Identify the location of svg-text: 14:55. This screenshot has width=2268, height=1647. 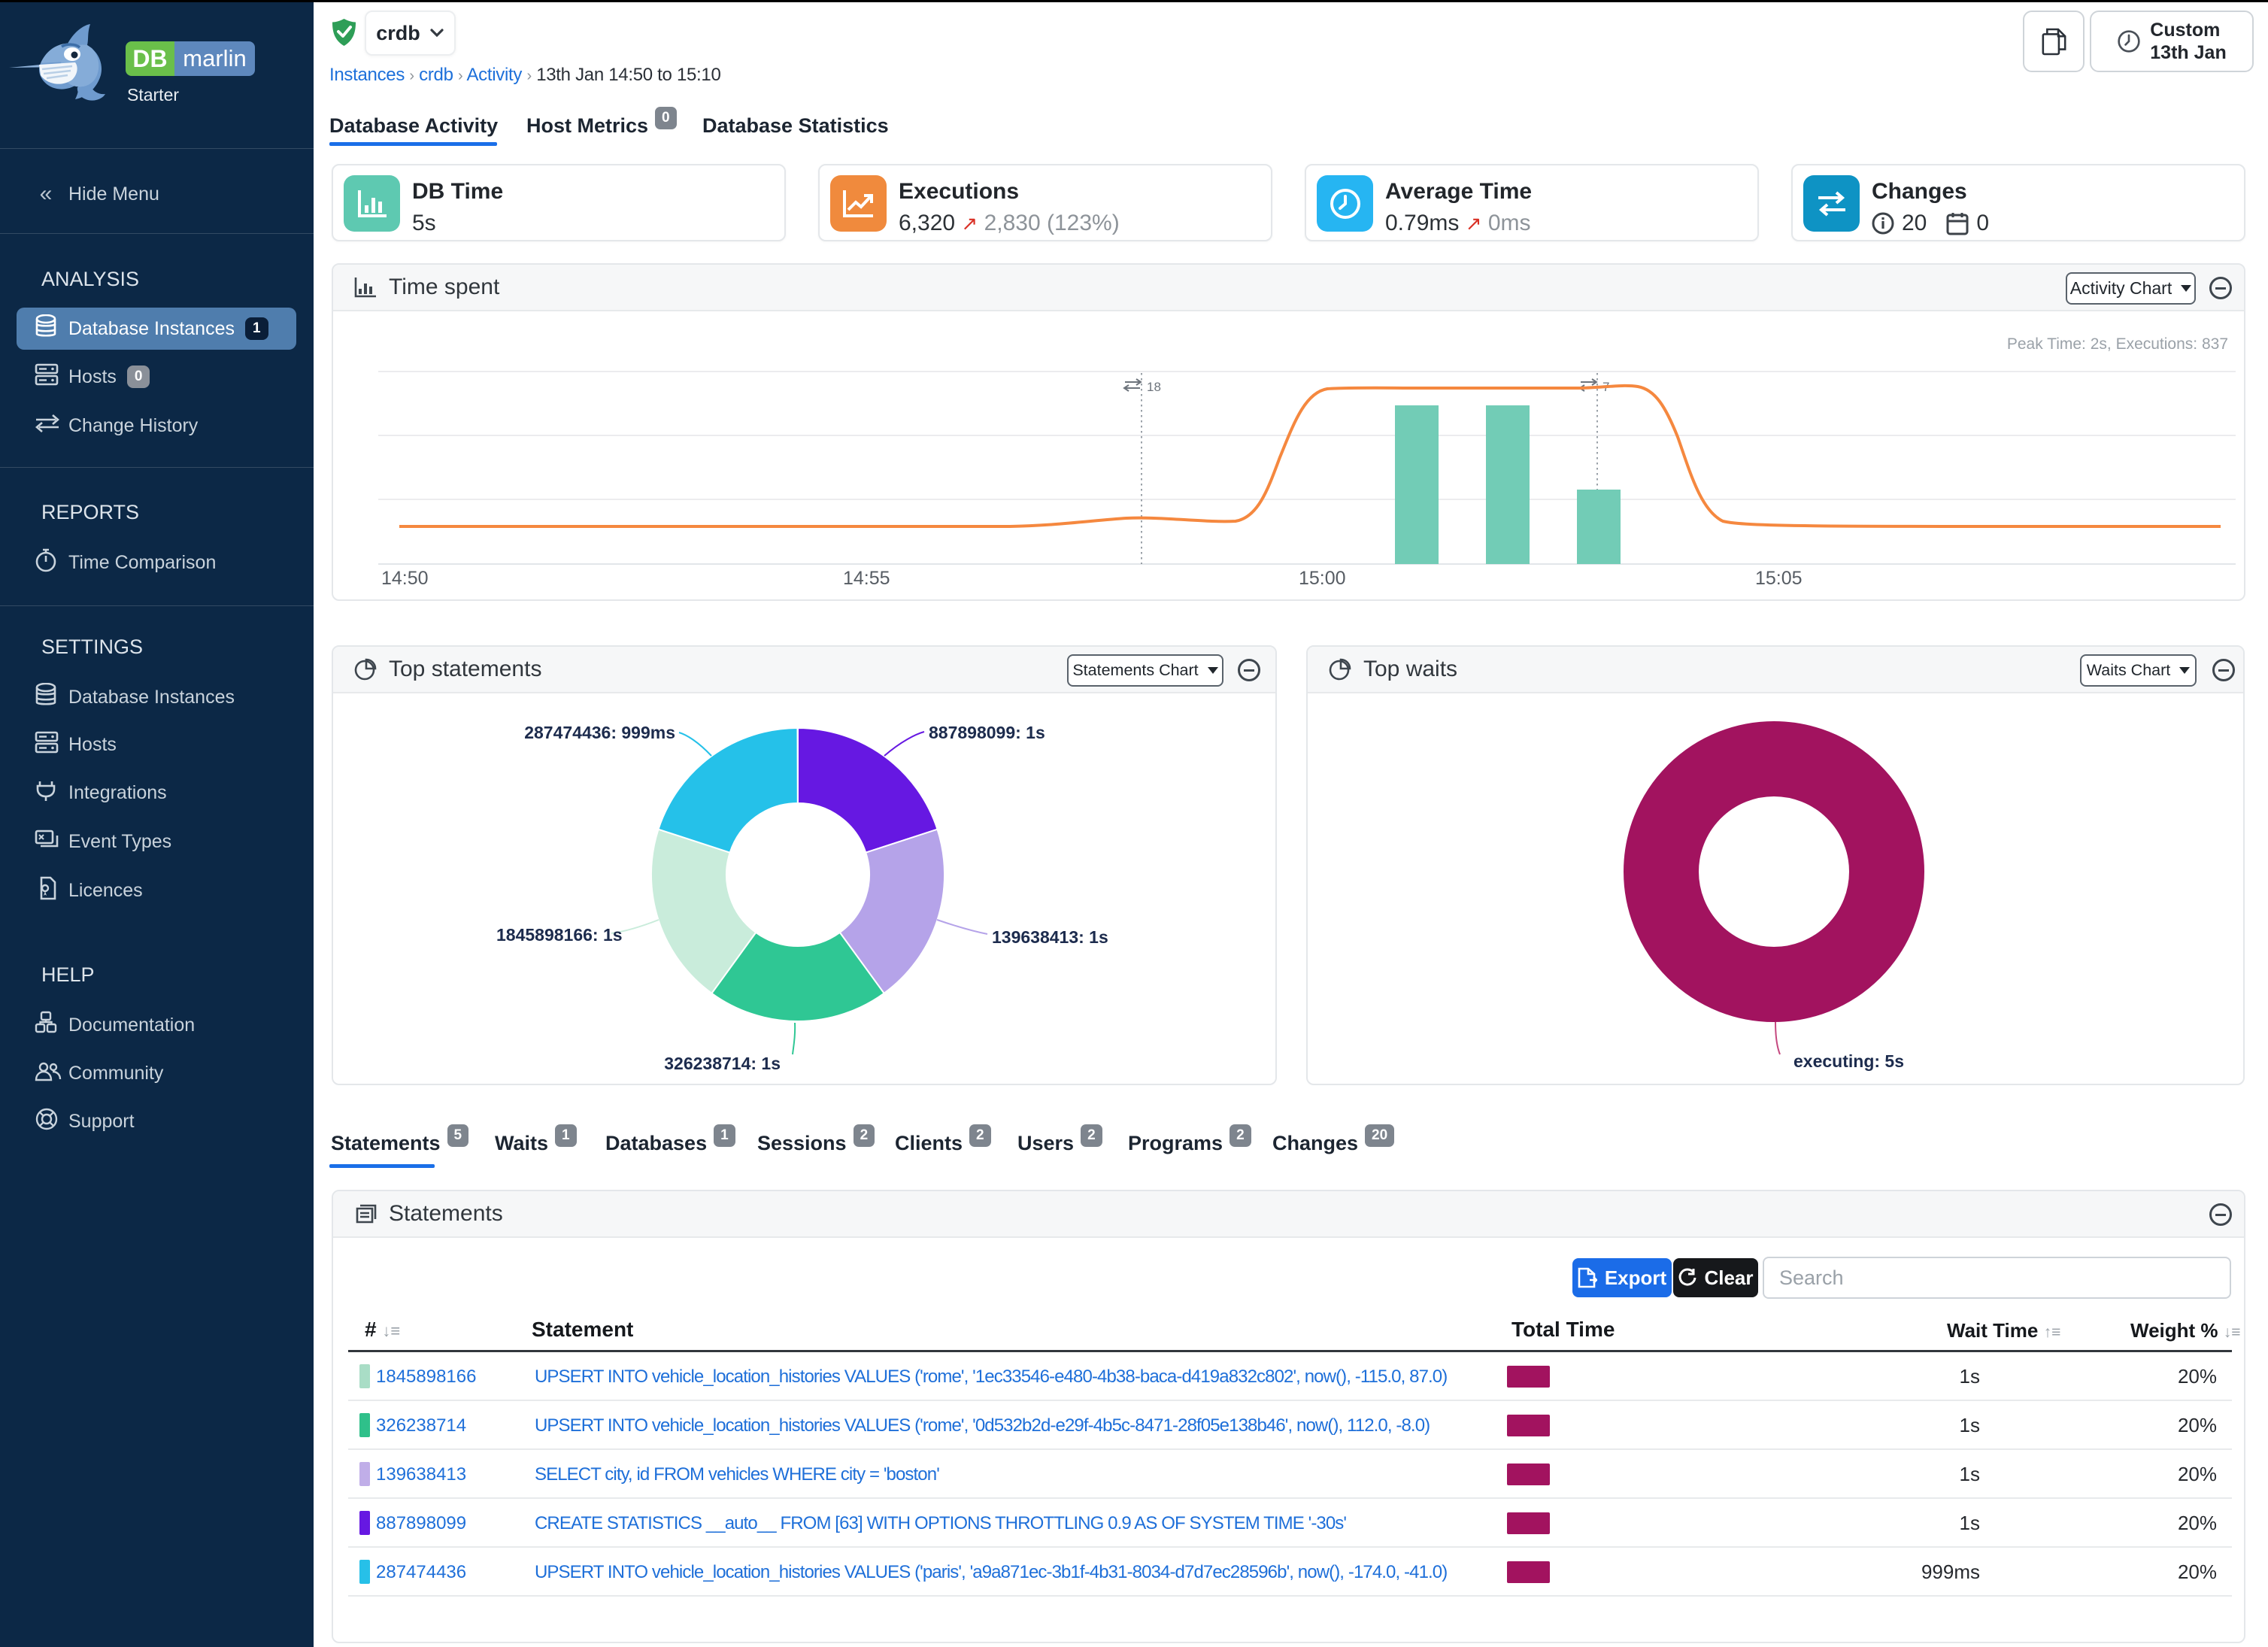
(867, 578).